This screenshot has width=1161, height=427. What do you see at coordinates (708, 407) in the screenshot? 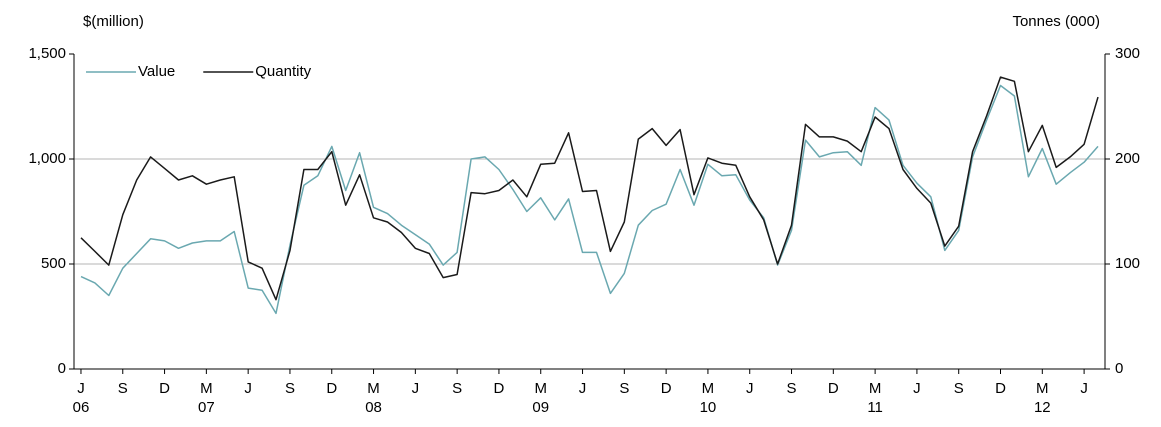
I see `x-year-label: 10` at bounding box center [708, 407].